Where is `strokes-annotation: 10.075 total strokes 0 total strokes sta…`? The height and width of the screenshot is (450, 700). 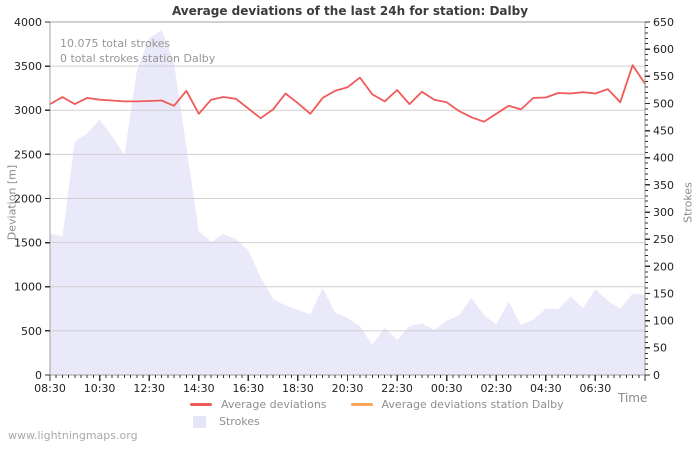
strokes-annotation: 10.075 total strokes 0 total strokes sta… is located at coordinates (137, 51).